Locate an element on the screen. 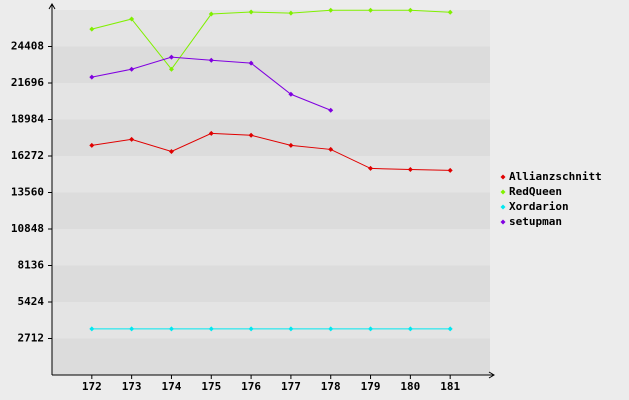  y-tick-label: 2712 is located at coordinates (31, 338).